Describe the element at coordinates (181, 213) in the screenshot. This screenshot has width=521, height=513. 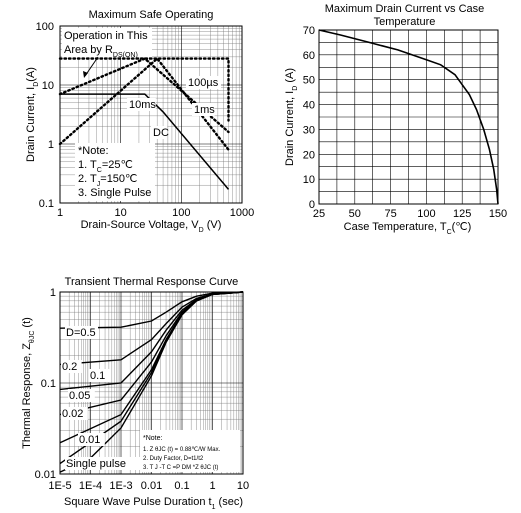
I see `soa-x-tick-label: 100` at that location.